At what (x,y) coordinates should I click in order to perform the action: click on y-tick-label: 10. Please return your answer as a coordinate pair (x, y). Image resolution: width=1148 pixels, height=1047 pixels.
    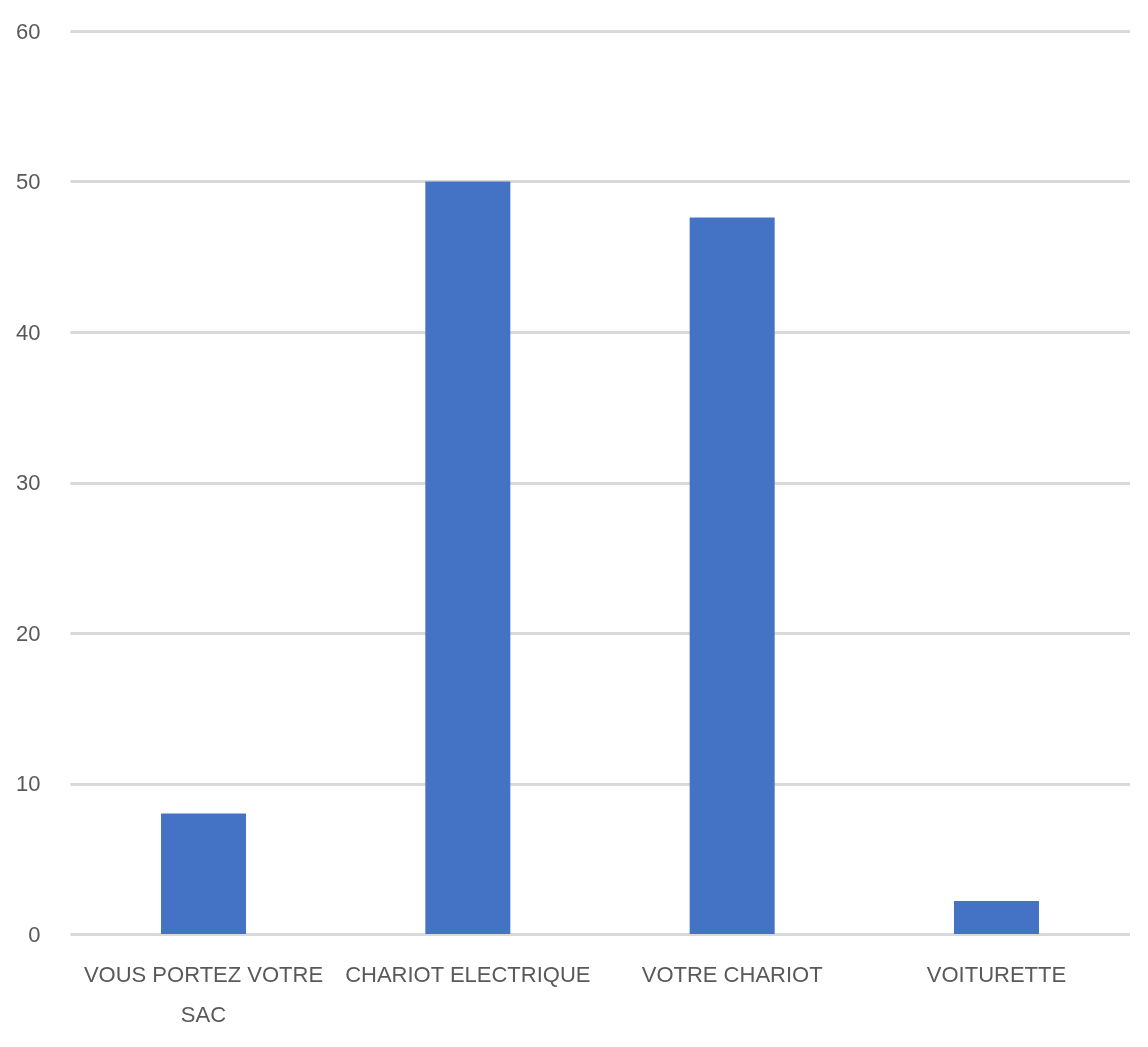
    Looking at the image, I should click on (28, 783).